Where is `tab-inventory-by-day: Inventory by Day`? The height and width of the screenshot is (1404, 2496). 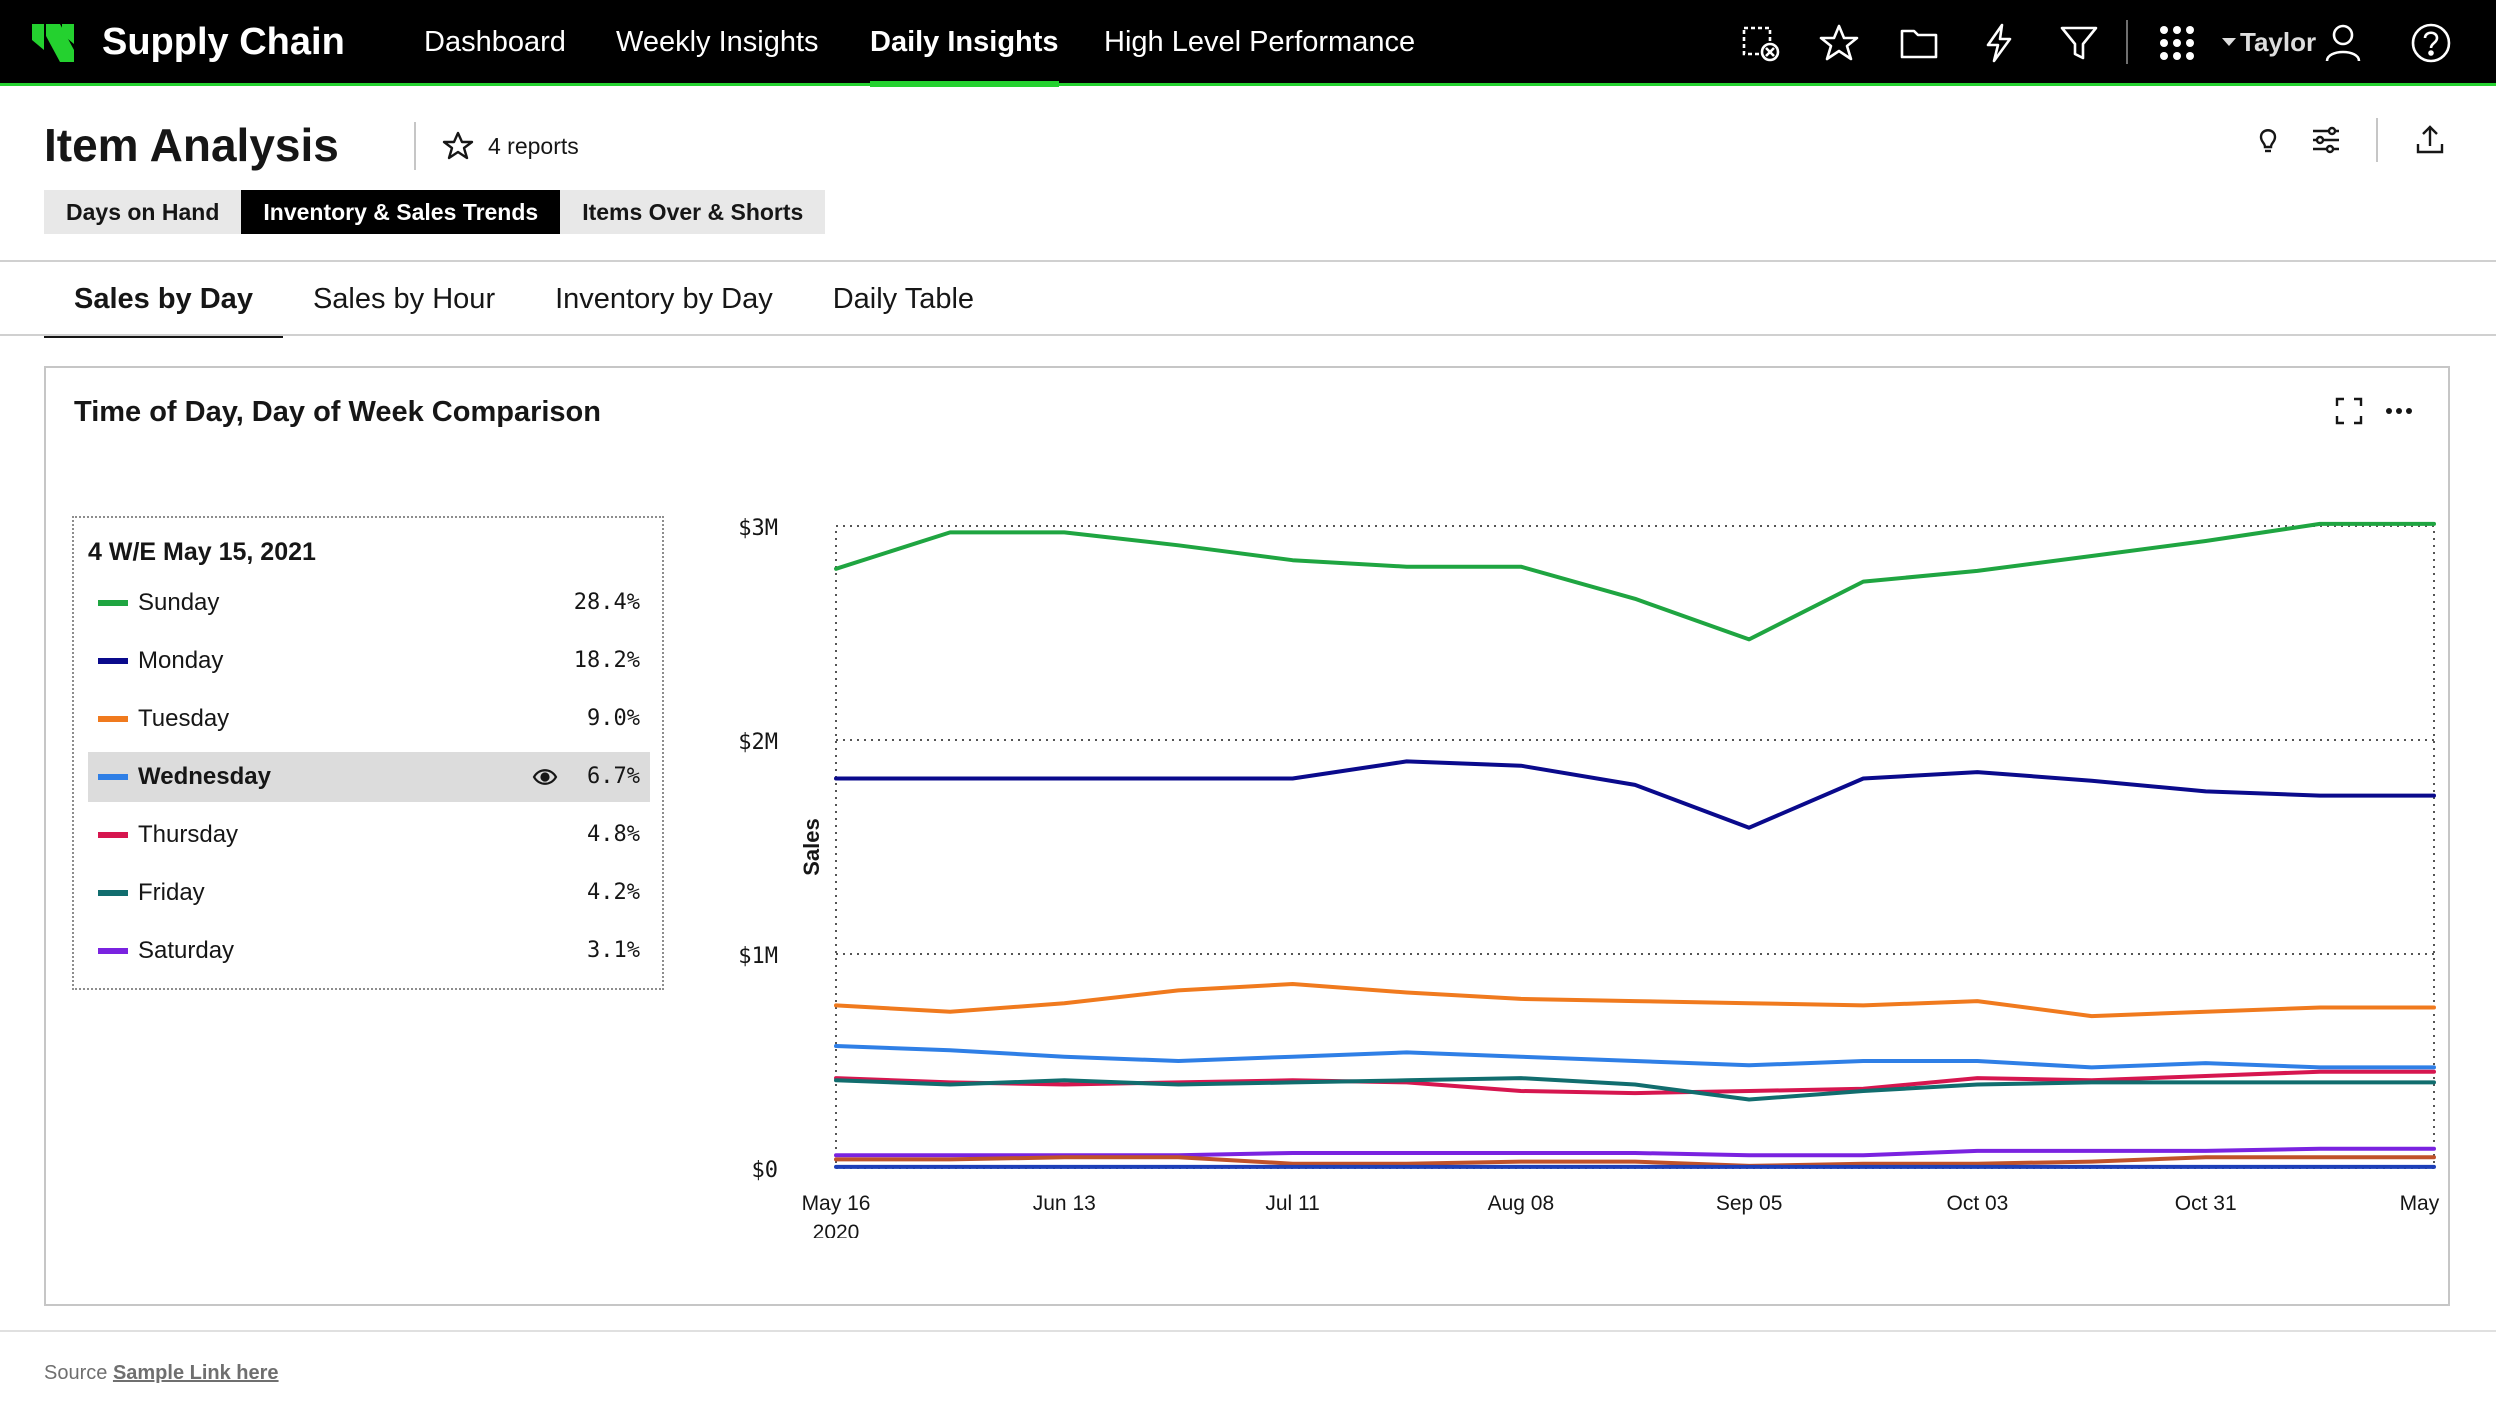
tab-inventory-by-day: Inventory by Day is located at coordinates (664, 299).